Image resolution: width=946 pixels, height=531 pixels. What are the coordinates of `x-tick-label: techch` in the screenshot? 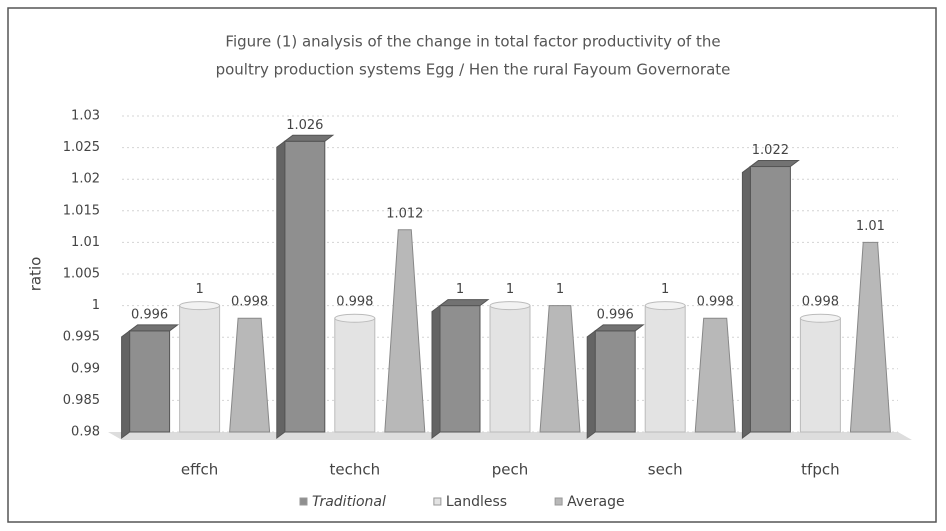 It's located at (354, 470).